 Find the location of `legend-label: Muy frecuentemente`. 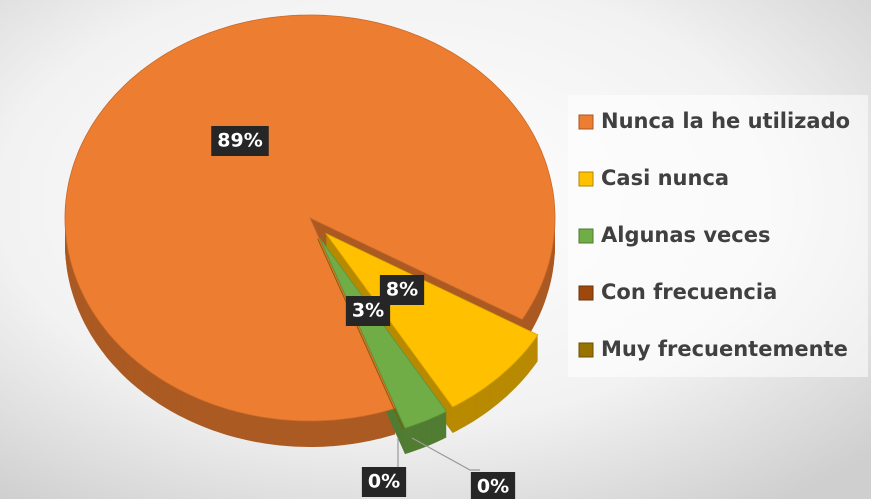

legend-label: Muy frecuentemente is located at coordinates (724, 349).